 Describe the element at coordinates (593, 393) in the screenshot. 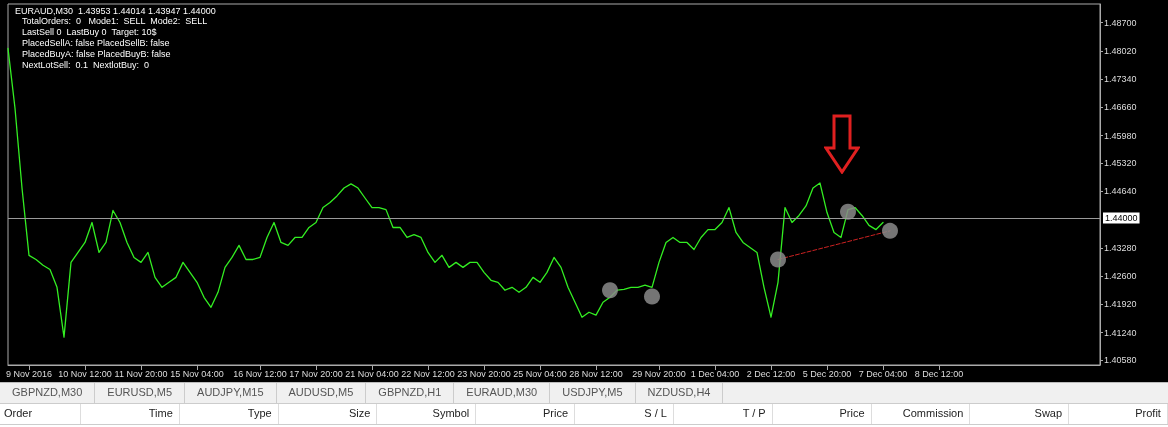

I see `text: USDJPY,M5` at that location.